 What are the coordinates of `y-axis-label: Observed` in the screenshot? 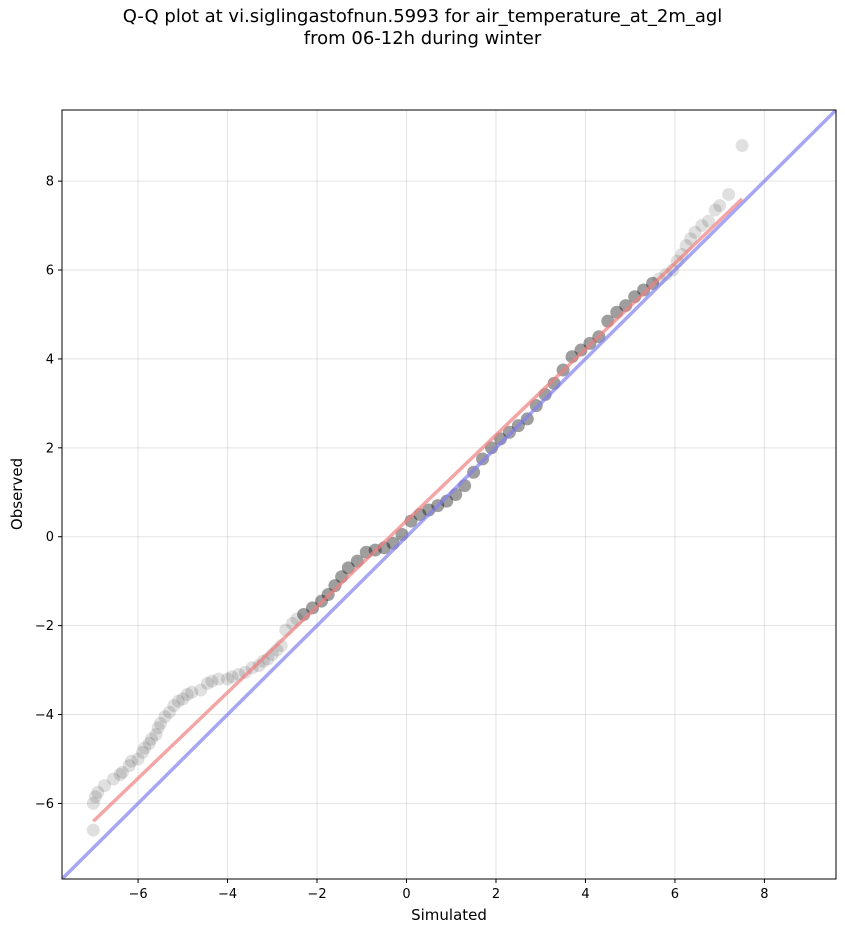 It's located at (17, 494).